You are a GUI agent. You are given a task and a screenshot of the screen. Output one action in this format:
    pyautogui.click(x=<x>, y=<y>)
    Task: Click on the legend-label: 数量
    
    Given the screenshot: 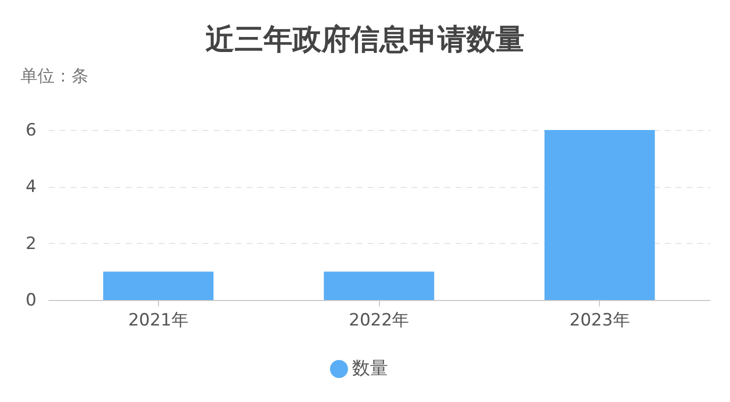 What is the action you would take?
    pyautogui.click(x=370, y=368)
    